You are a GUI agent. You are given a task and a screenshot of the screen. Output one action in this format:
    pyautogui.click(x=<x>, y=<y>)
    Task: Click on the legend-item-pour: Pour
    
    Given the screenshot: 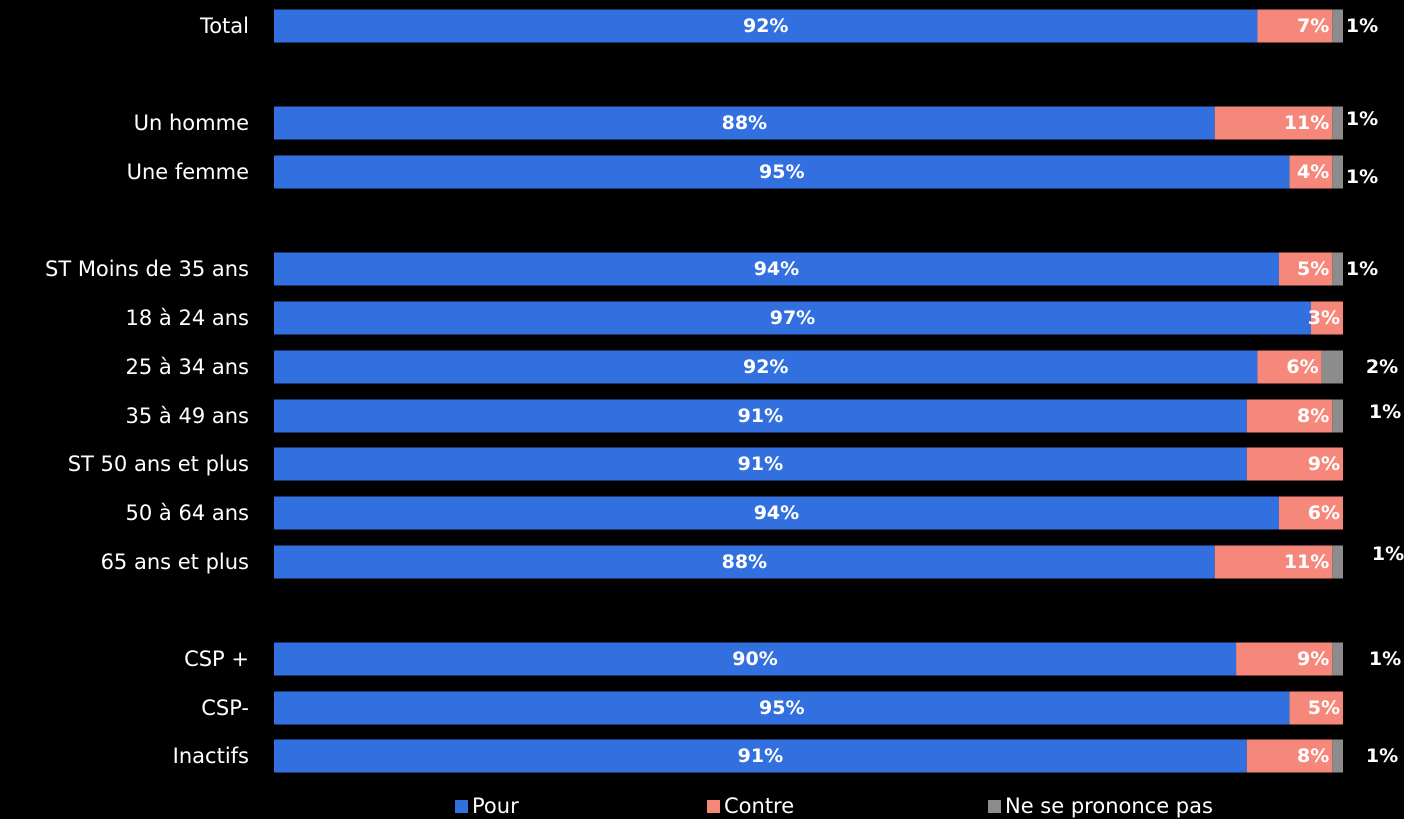 What is the action you would take?
    pyautogui.click(x=487, y=806)
    